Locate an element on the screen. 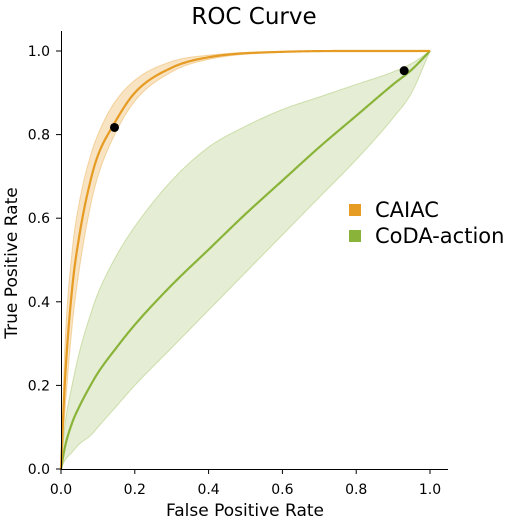 Image resolution: width=524 pixels, height=523 pixels. legend: CAIAC CoDA-action is located at coordinates (426, 223).